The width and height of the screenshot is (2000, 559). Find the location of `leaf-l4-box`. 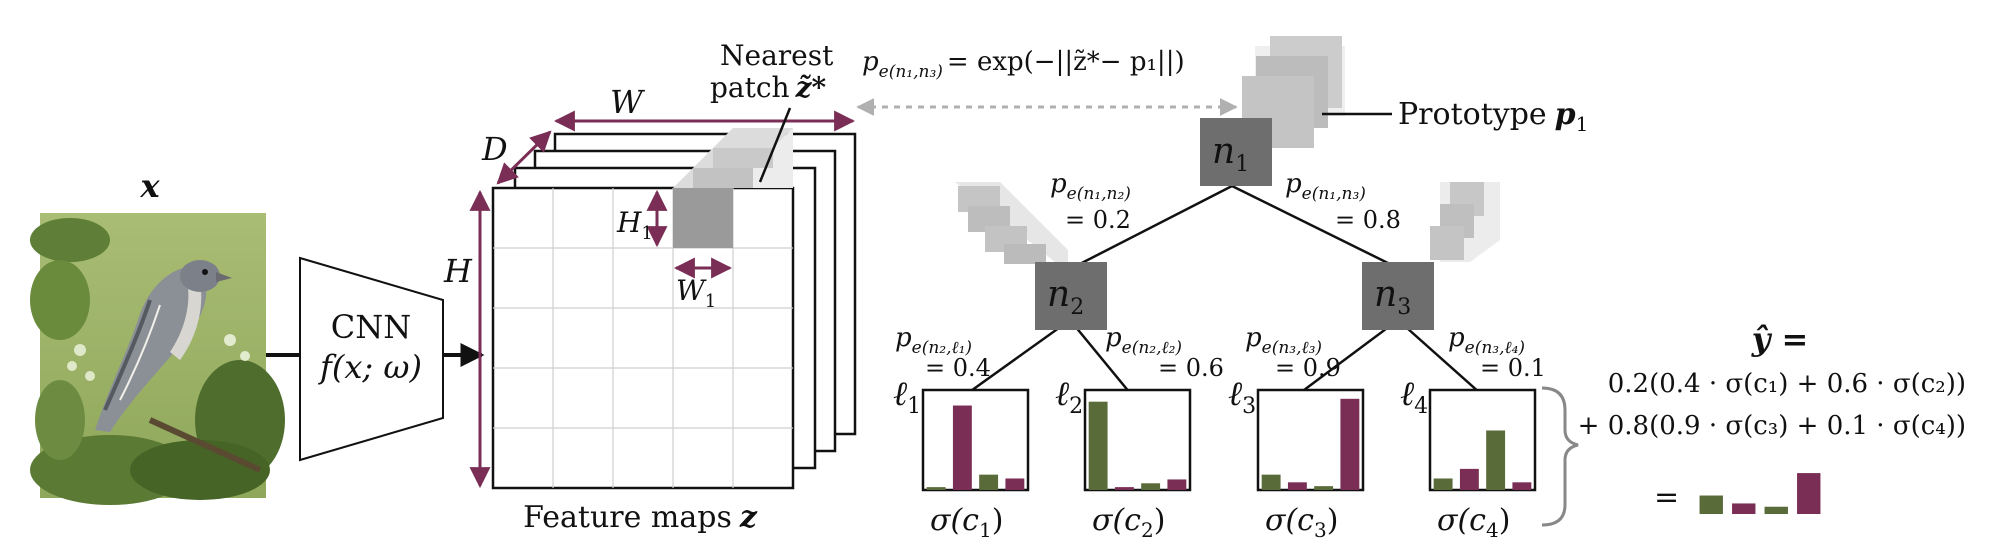

leaf-l4-box is located at coordinates (1482, 440).